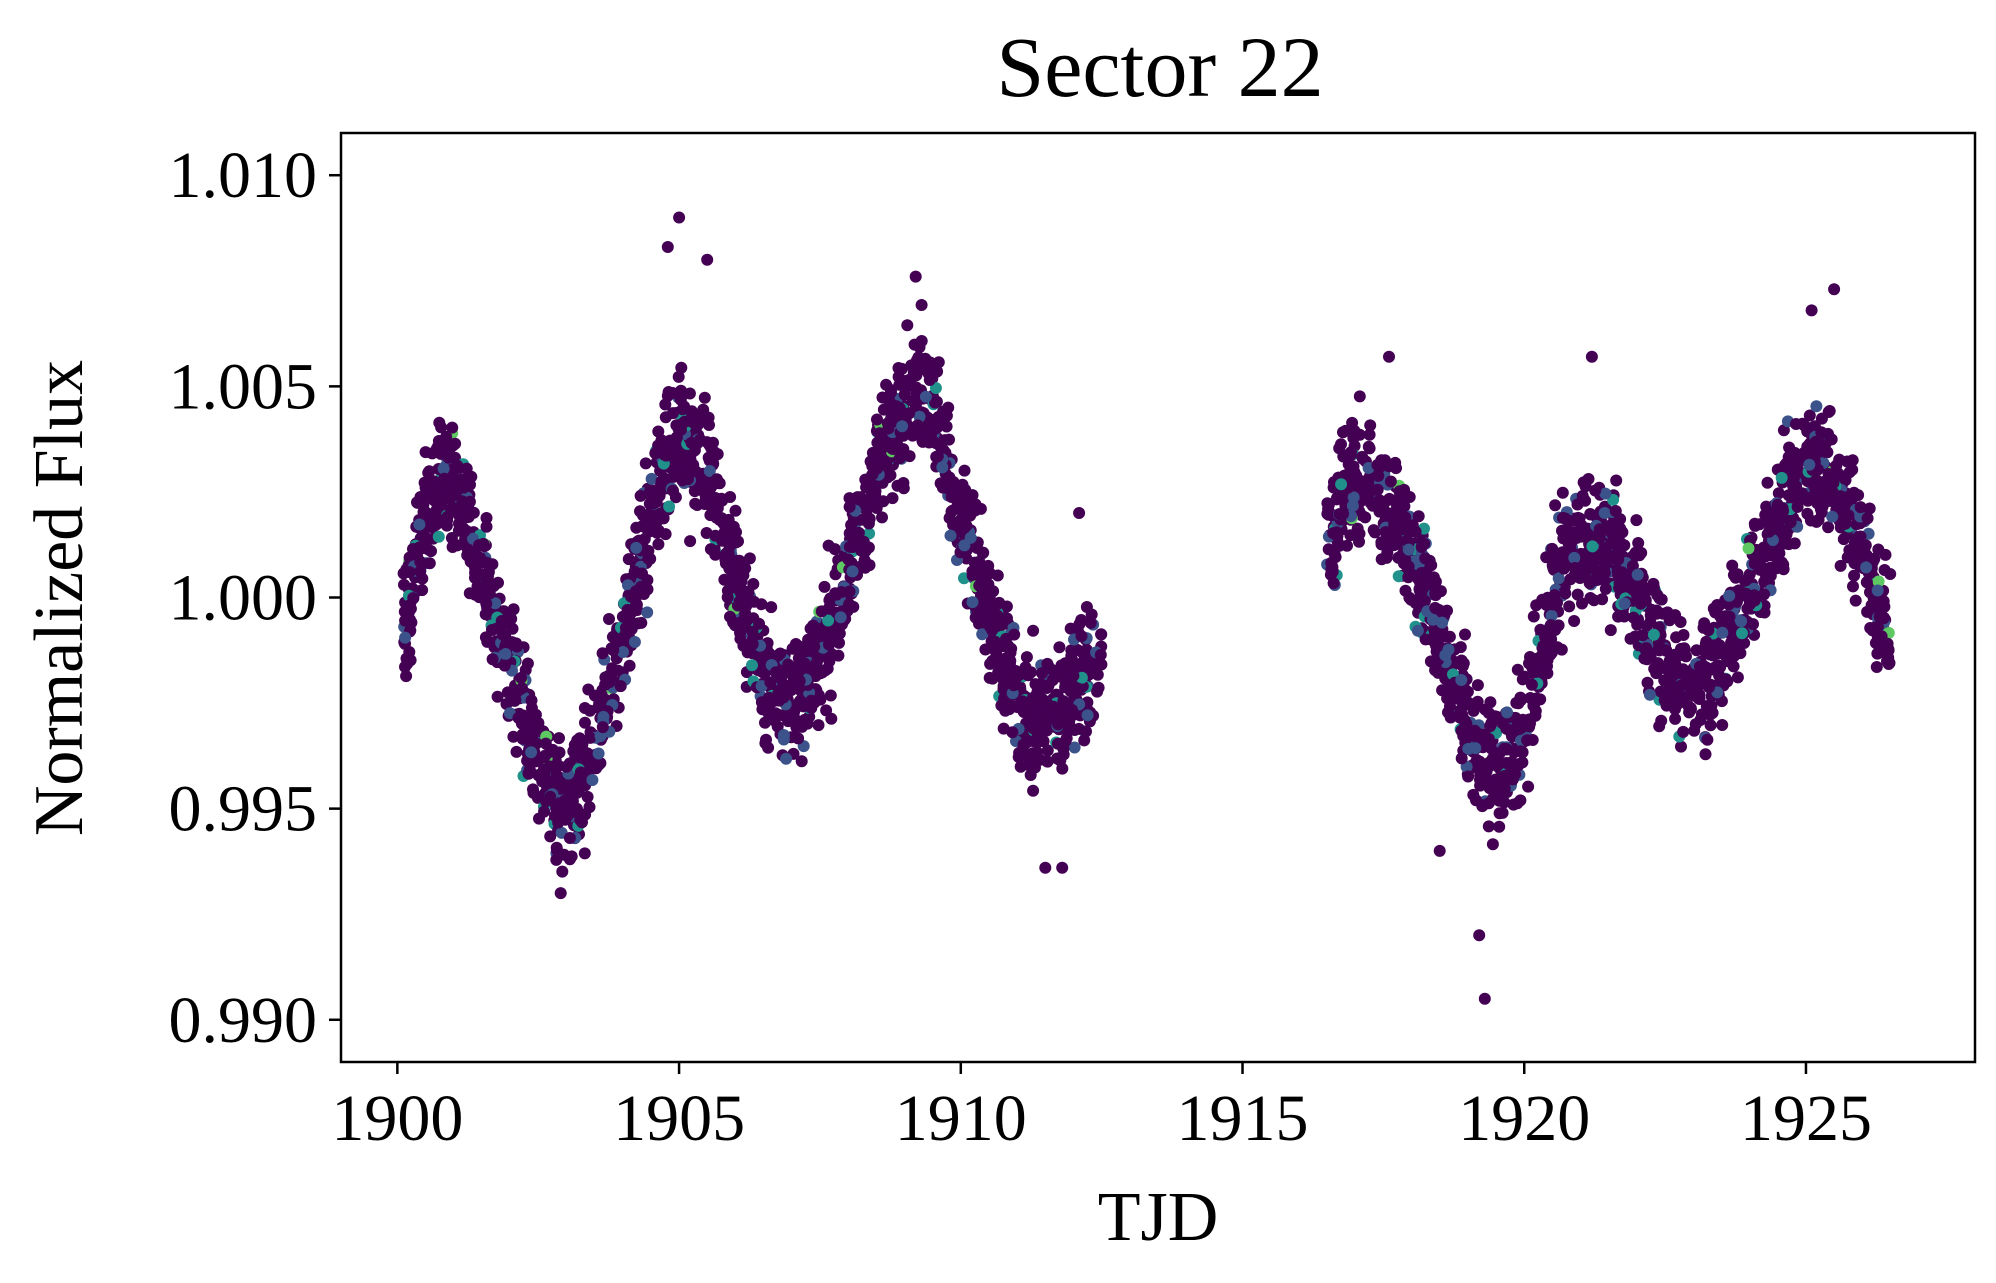 The height and width of the screenshot is (1283, 1996). What do you see at coordinates (243, 175) in the screenshot?
I see `y-tick-label: 1.010` at bounding box center [243, 175].